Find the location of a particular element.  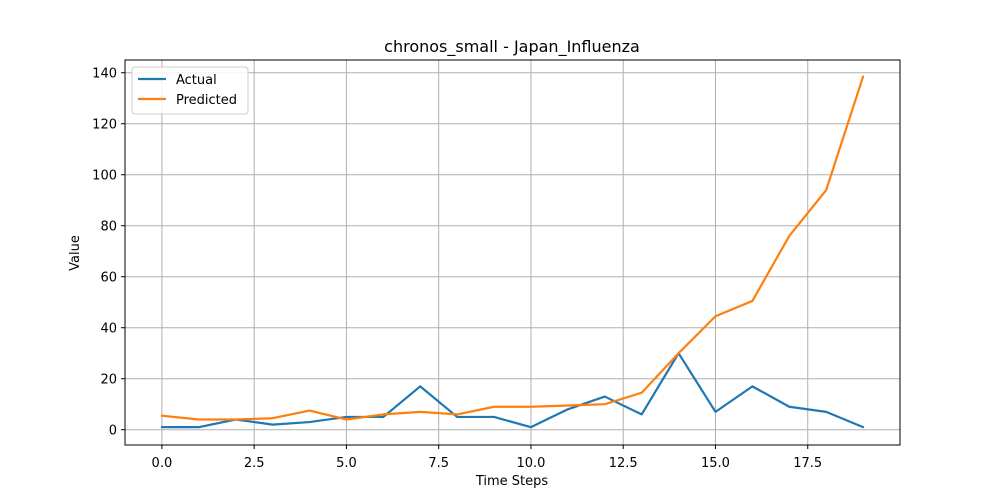

y-tick-label: 120 is located at coordinates (104, 125).